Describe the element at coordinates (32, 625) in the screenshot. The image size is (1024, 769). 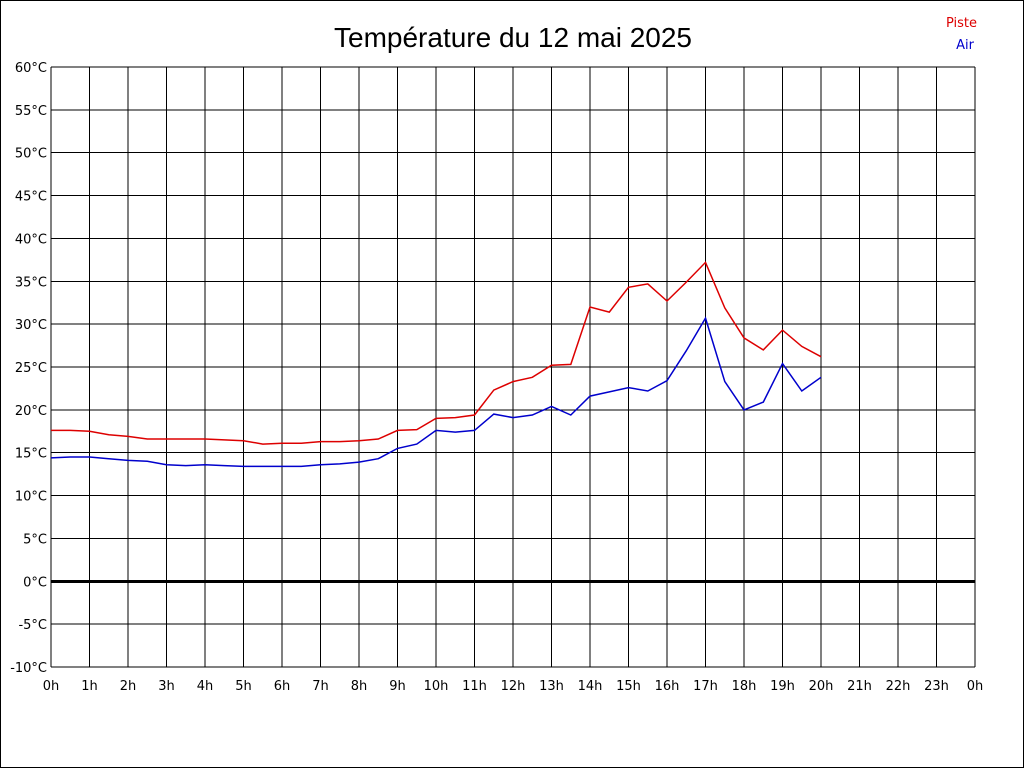
I see `y-tick-label: -5°C` at that location.